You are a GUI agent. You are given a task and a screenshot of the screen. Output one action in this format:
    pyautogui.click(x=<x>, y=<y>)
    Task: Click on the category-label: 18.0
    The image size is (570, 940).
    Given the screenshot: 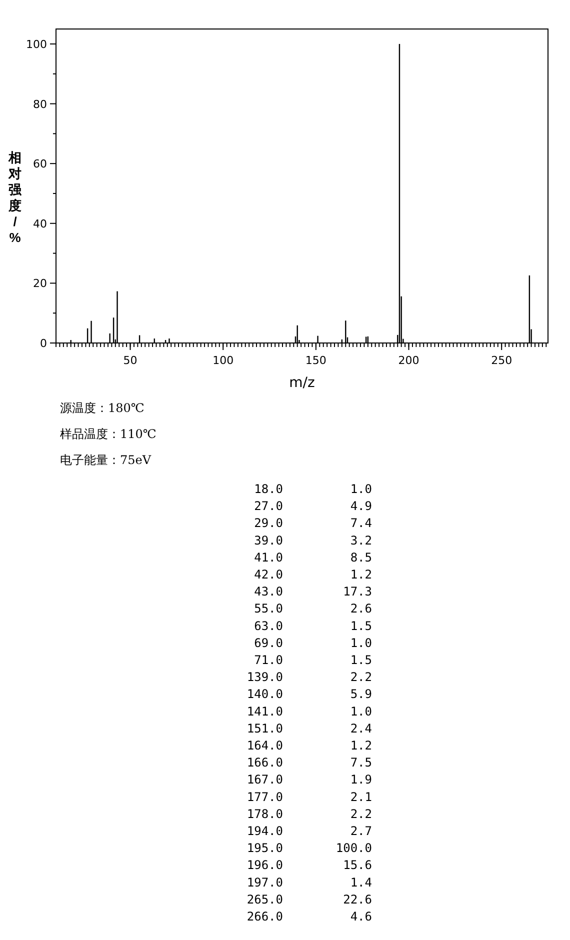 What is the action you would take?
    pyautogui.click(x=268, y=489)
    